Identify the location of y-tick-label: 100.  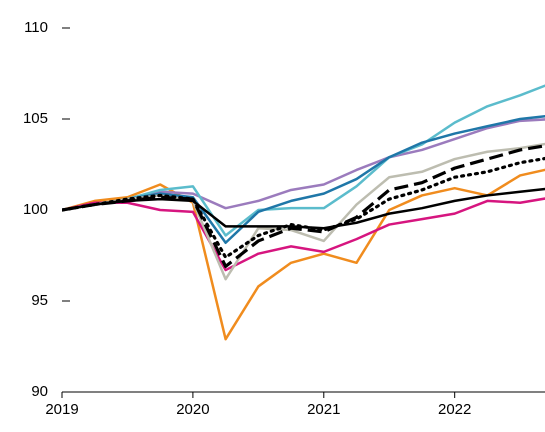
(35, 209).